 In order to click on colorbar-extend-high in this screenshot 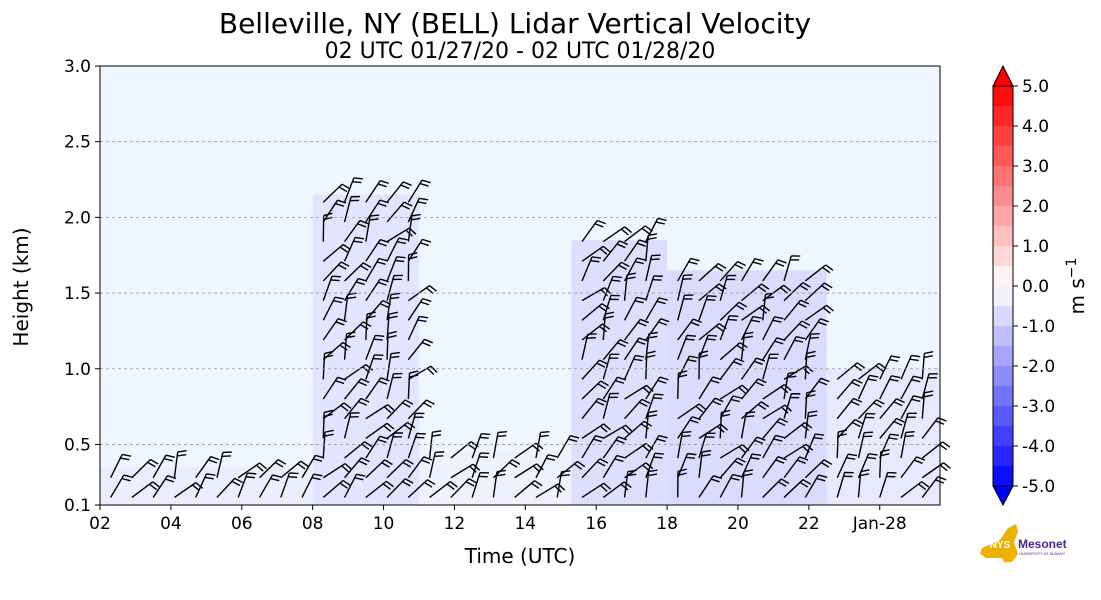, I will do `click(1003, 75)`.